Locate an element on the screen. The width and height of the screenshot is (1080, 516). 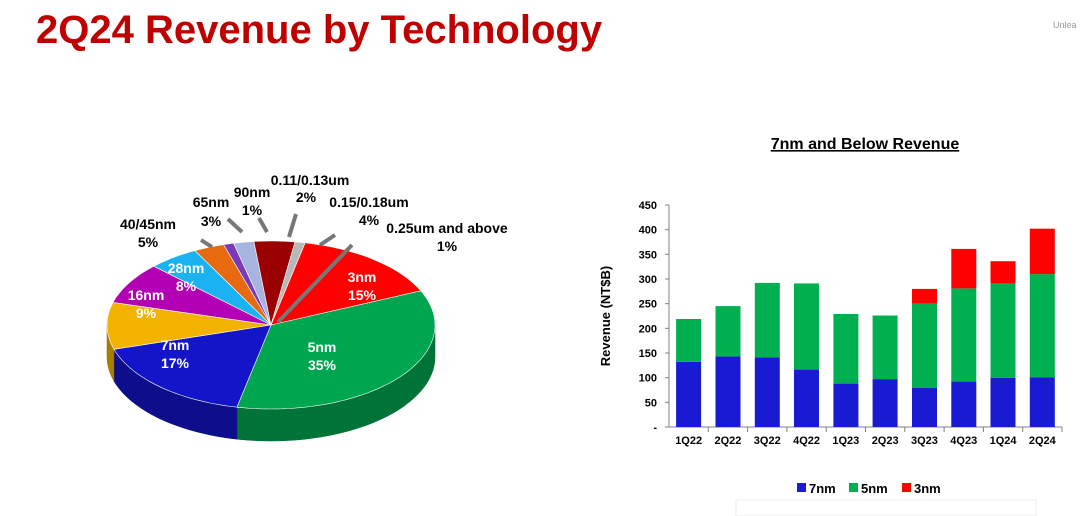
pie-label-7nm: 7nm is located at coordinates (175, 345).